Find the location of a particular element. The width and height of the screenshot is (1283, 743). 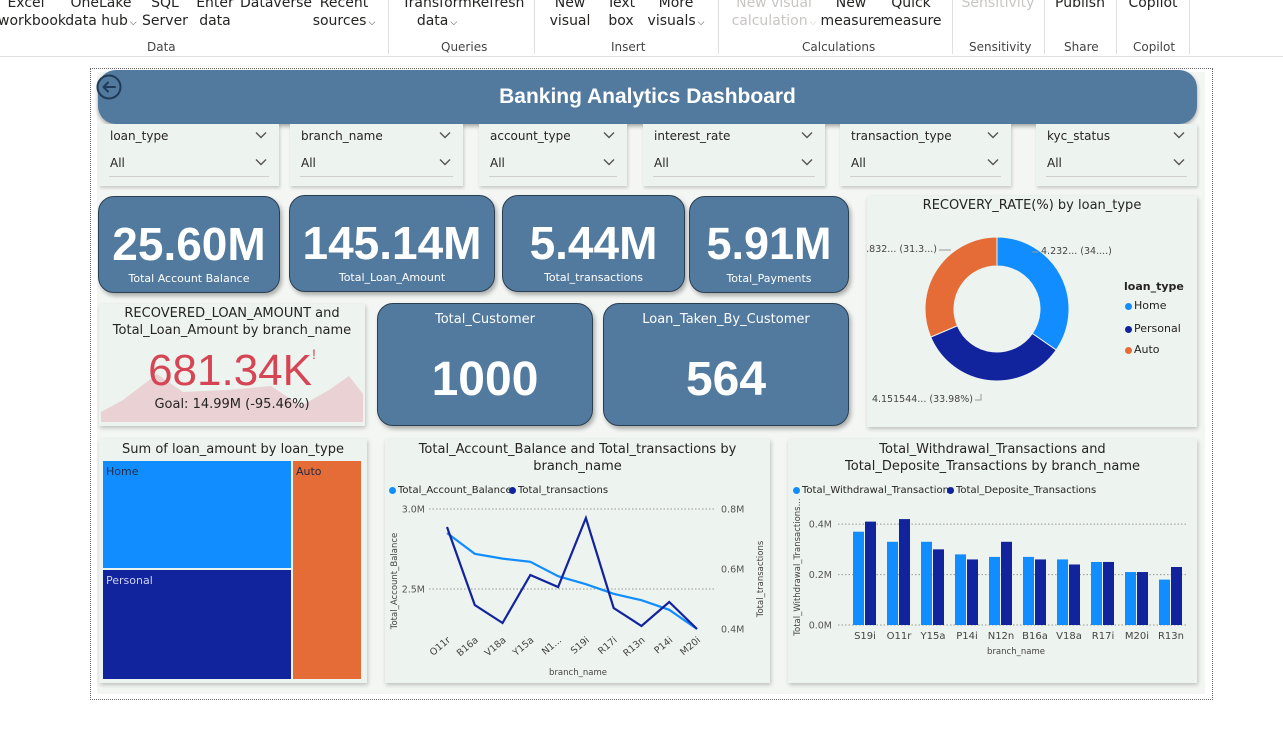

slicer-account-type: account_type All is located at coordinates (553, 155).